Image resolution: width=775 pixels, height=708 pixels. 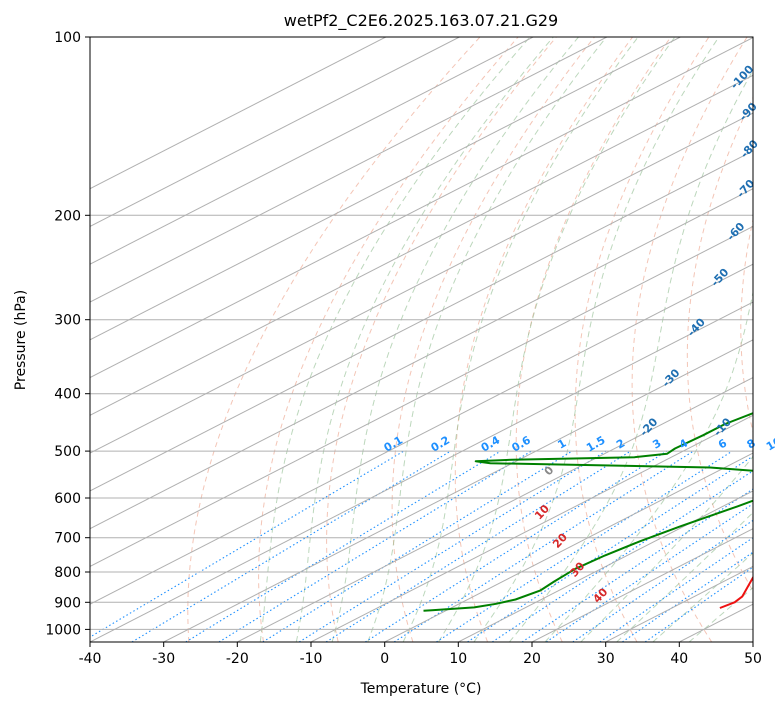 What do you see at coordinates (420, 654) in the screenshot?
I see `x-axis: -40 -30 -20 -10 0 10 20 30 40 50` at bounding box center [420, 654].